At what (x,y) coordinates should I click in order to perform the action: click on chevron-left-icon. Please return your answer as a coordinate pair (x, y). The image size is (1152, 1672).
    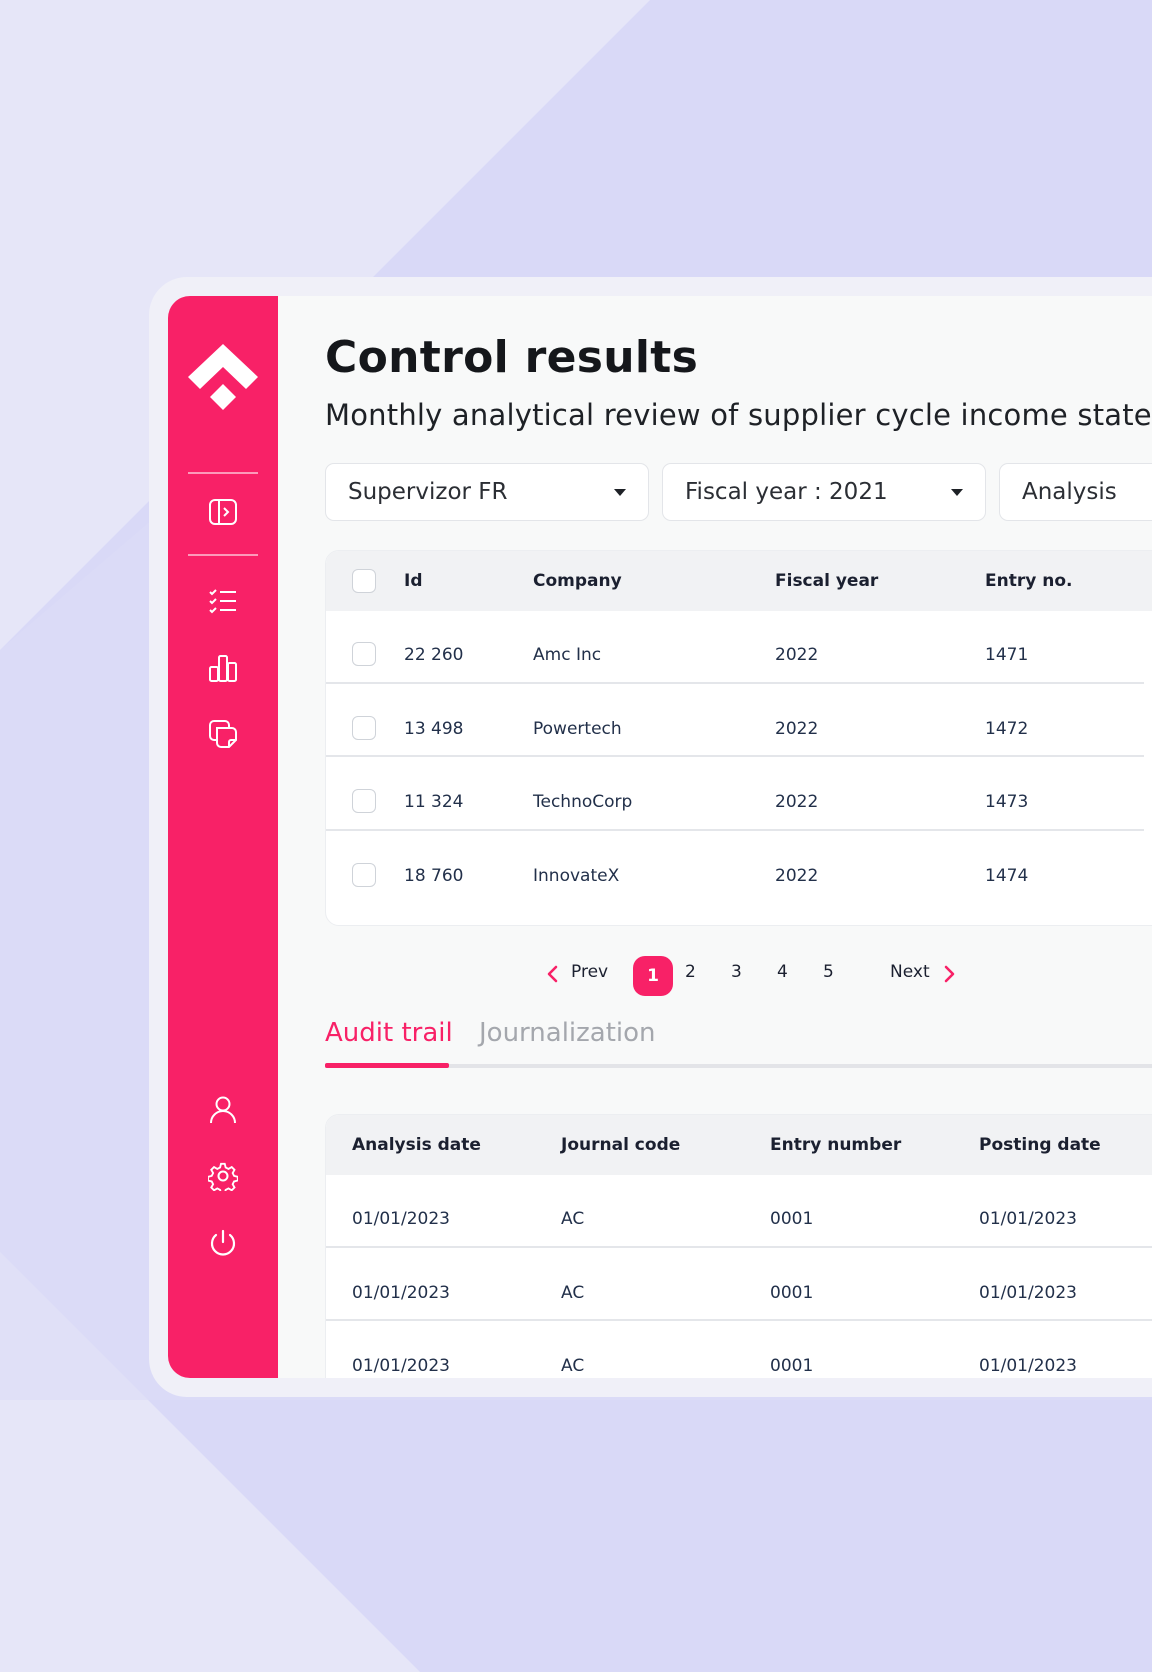
    Looking at the image, I should click on (552, 977).